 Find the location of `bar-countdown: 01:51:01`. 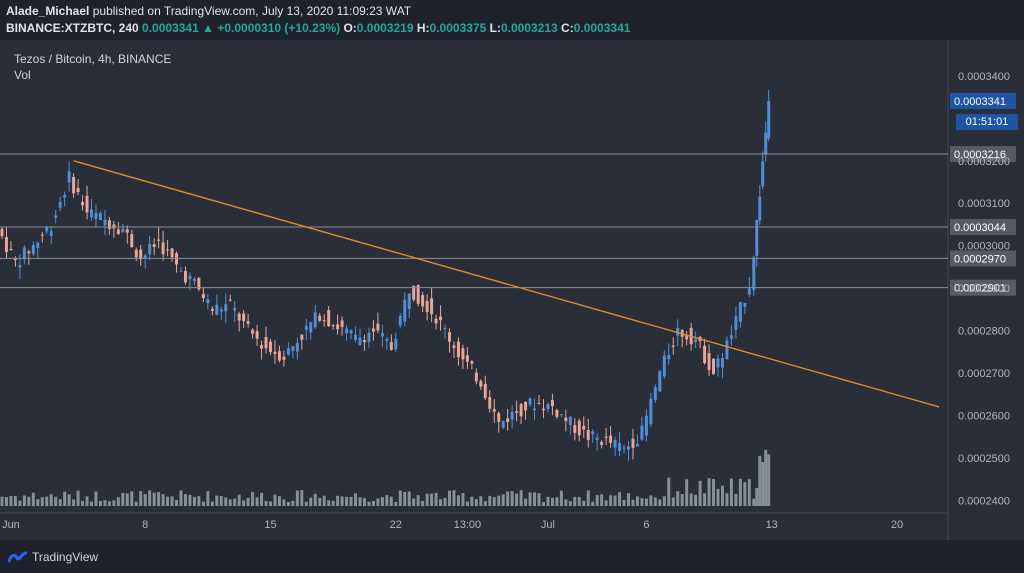

bar-countdown: 01:51:01 is located at coordinates (987, 122).